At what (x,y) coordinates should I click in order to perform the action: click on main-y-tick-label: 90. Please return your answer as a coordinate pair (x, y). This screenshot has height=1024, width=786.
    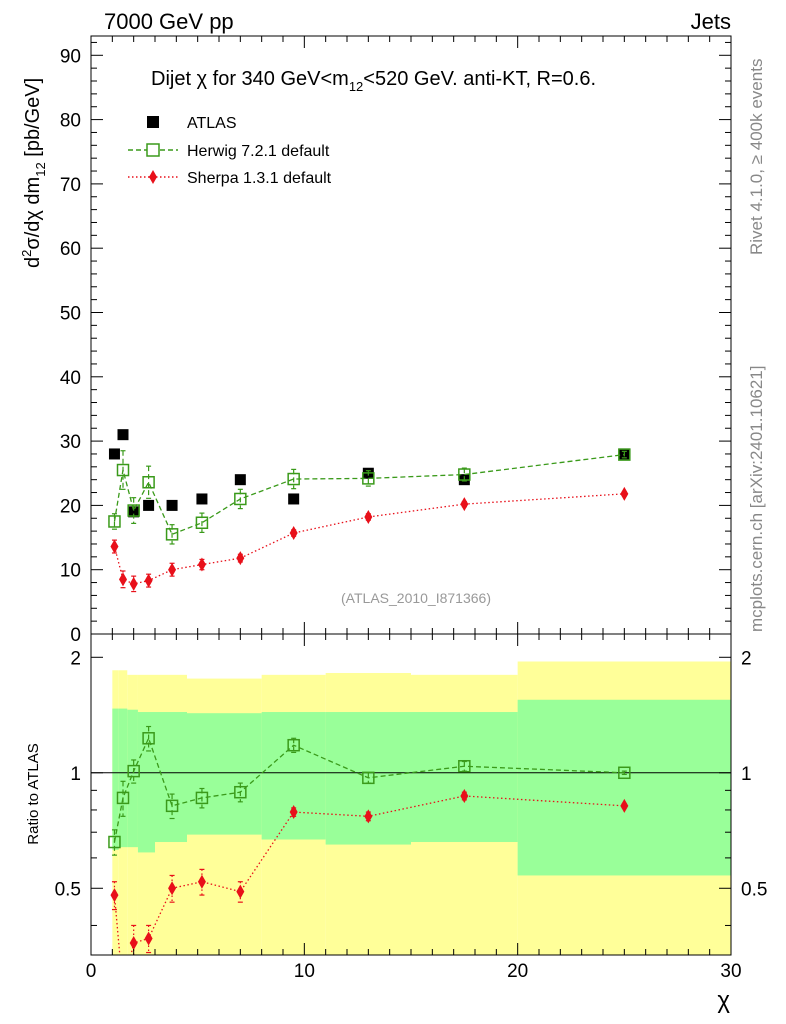
    Looking at the image, I should click on (70, 56).